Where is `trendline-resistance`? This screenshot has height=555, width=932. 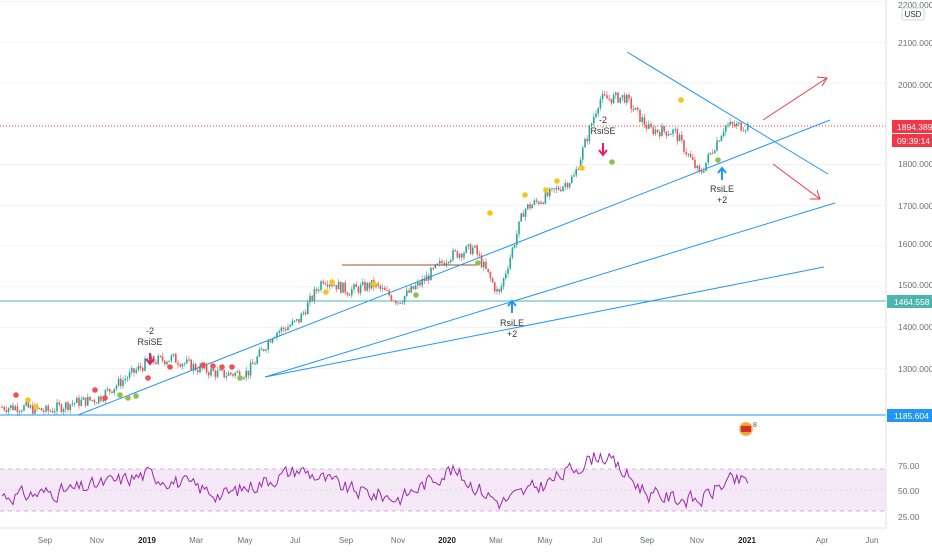
trendline-resistance is located at coordinates (727, 113).